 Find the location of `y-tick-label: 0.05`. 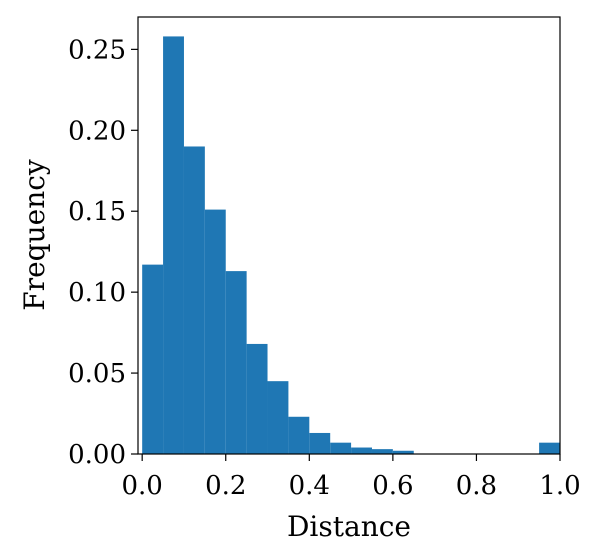

y-tick-label: 0.05 is located at coordinates (97, 374).